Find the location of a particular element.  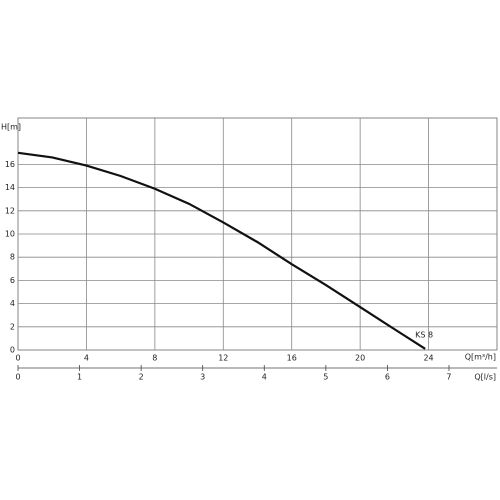

x-axis-label: Q[m³/h] is located at coordinates (480, 357).